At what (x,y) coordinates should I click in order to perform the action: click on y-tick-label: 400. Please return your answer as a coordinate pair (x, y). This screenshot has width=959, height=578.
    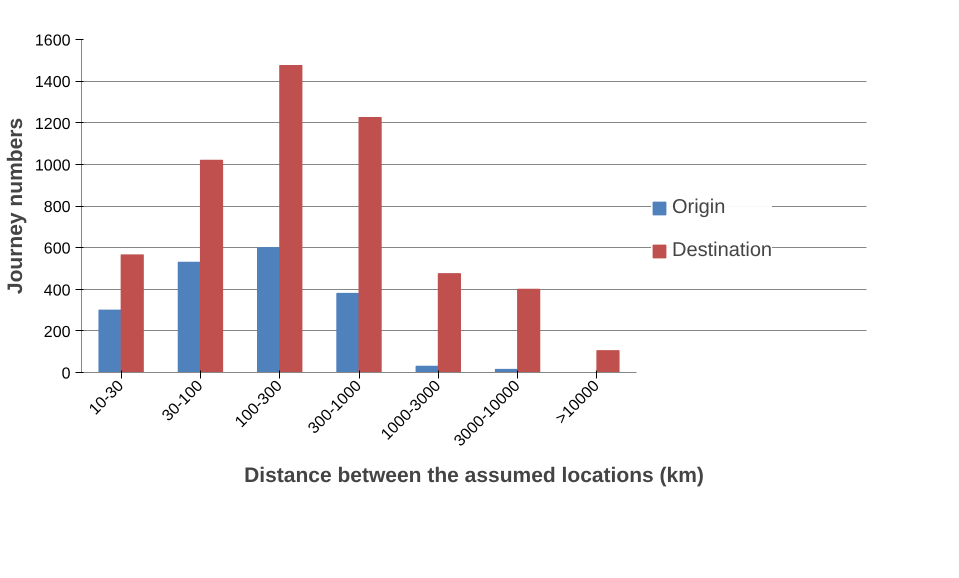
    Looking at the image, I should click on (57, 291).